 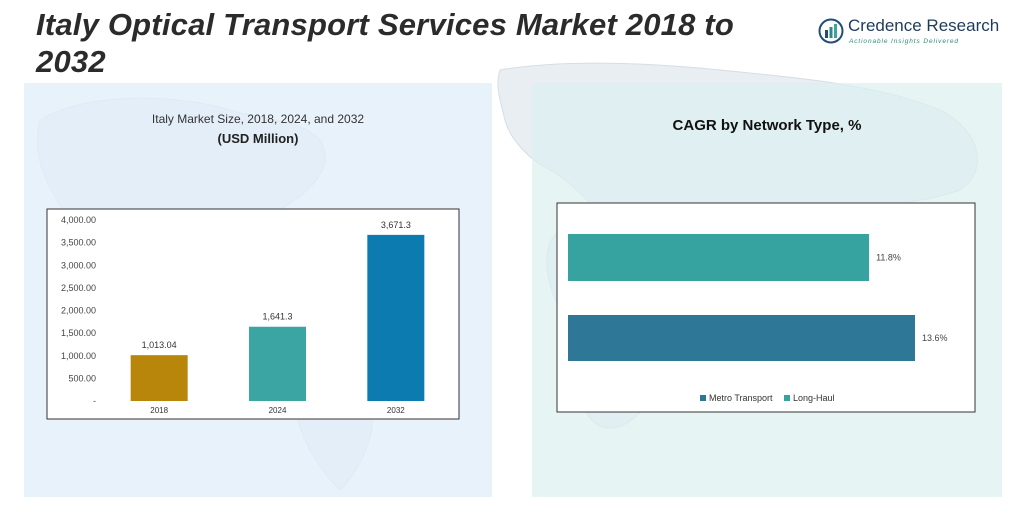 I want to click on bar-2032, so click(x=396, y=317).